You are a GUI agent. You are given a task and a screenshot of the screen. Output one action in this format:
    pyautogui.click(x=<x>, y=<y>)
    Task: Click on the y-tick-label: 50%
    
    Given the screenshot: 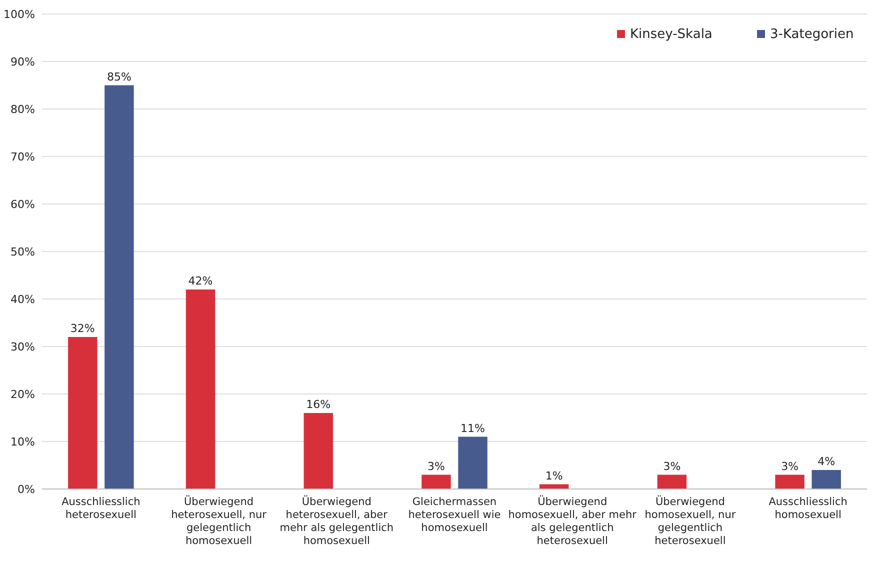 What is the action you would take?
    pyautogui.click(x=22, y=251)
    